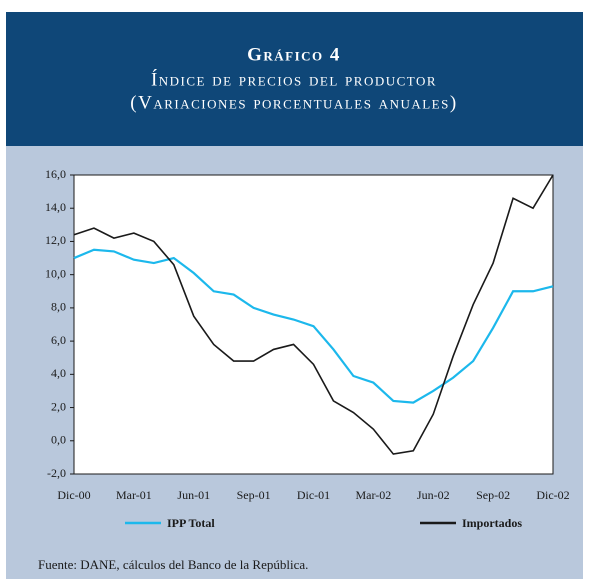 This screenshot has width=589, height=579. I want to click on x-tick-label: Mar-01, so click(134, 495).